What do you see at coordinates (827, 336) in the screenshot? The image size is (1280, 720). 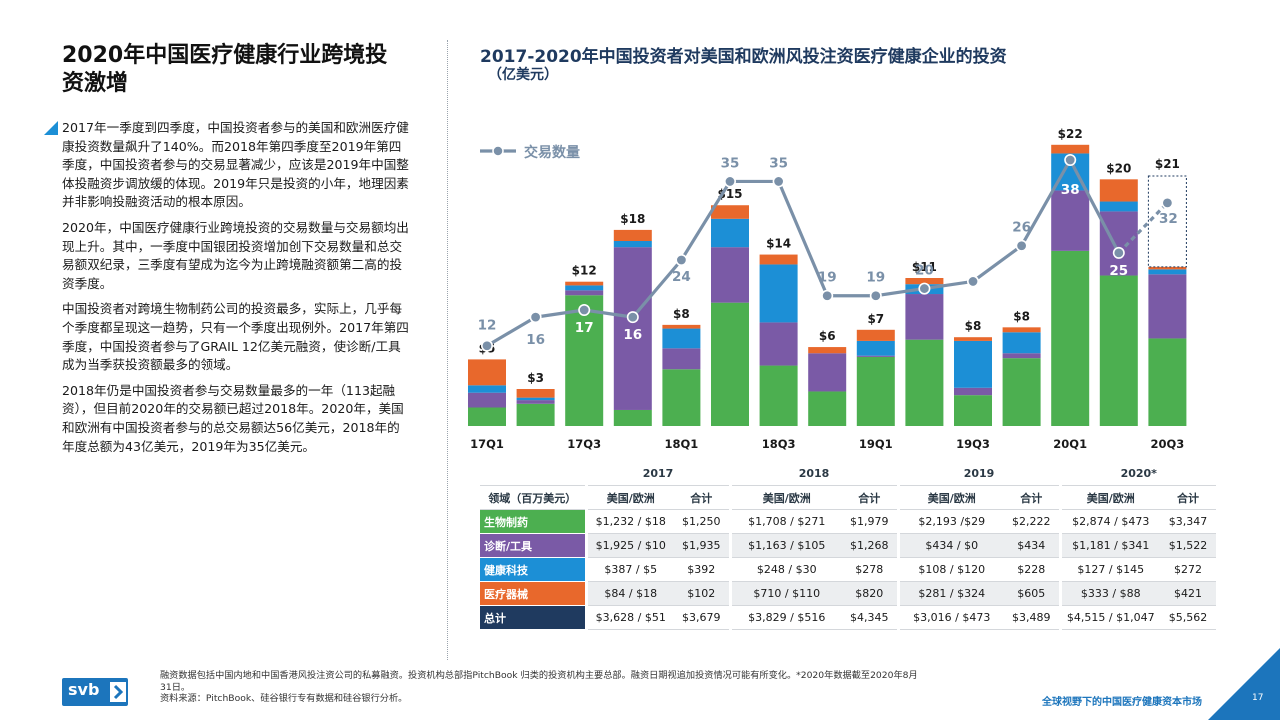 I see `bar-total-label: $6` at bounding box center [827, 336].